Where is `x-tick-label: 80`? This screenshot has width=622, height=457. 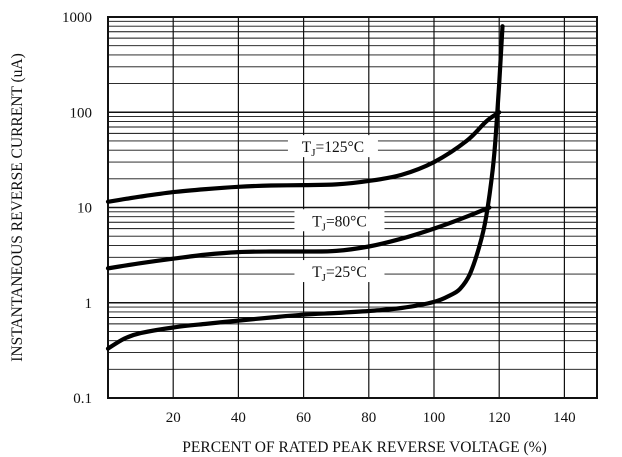 x-tick-label: 80 is located at coordinates (368, 418).